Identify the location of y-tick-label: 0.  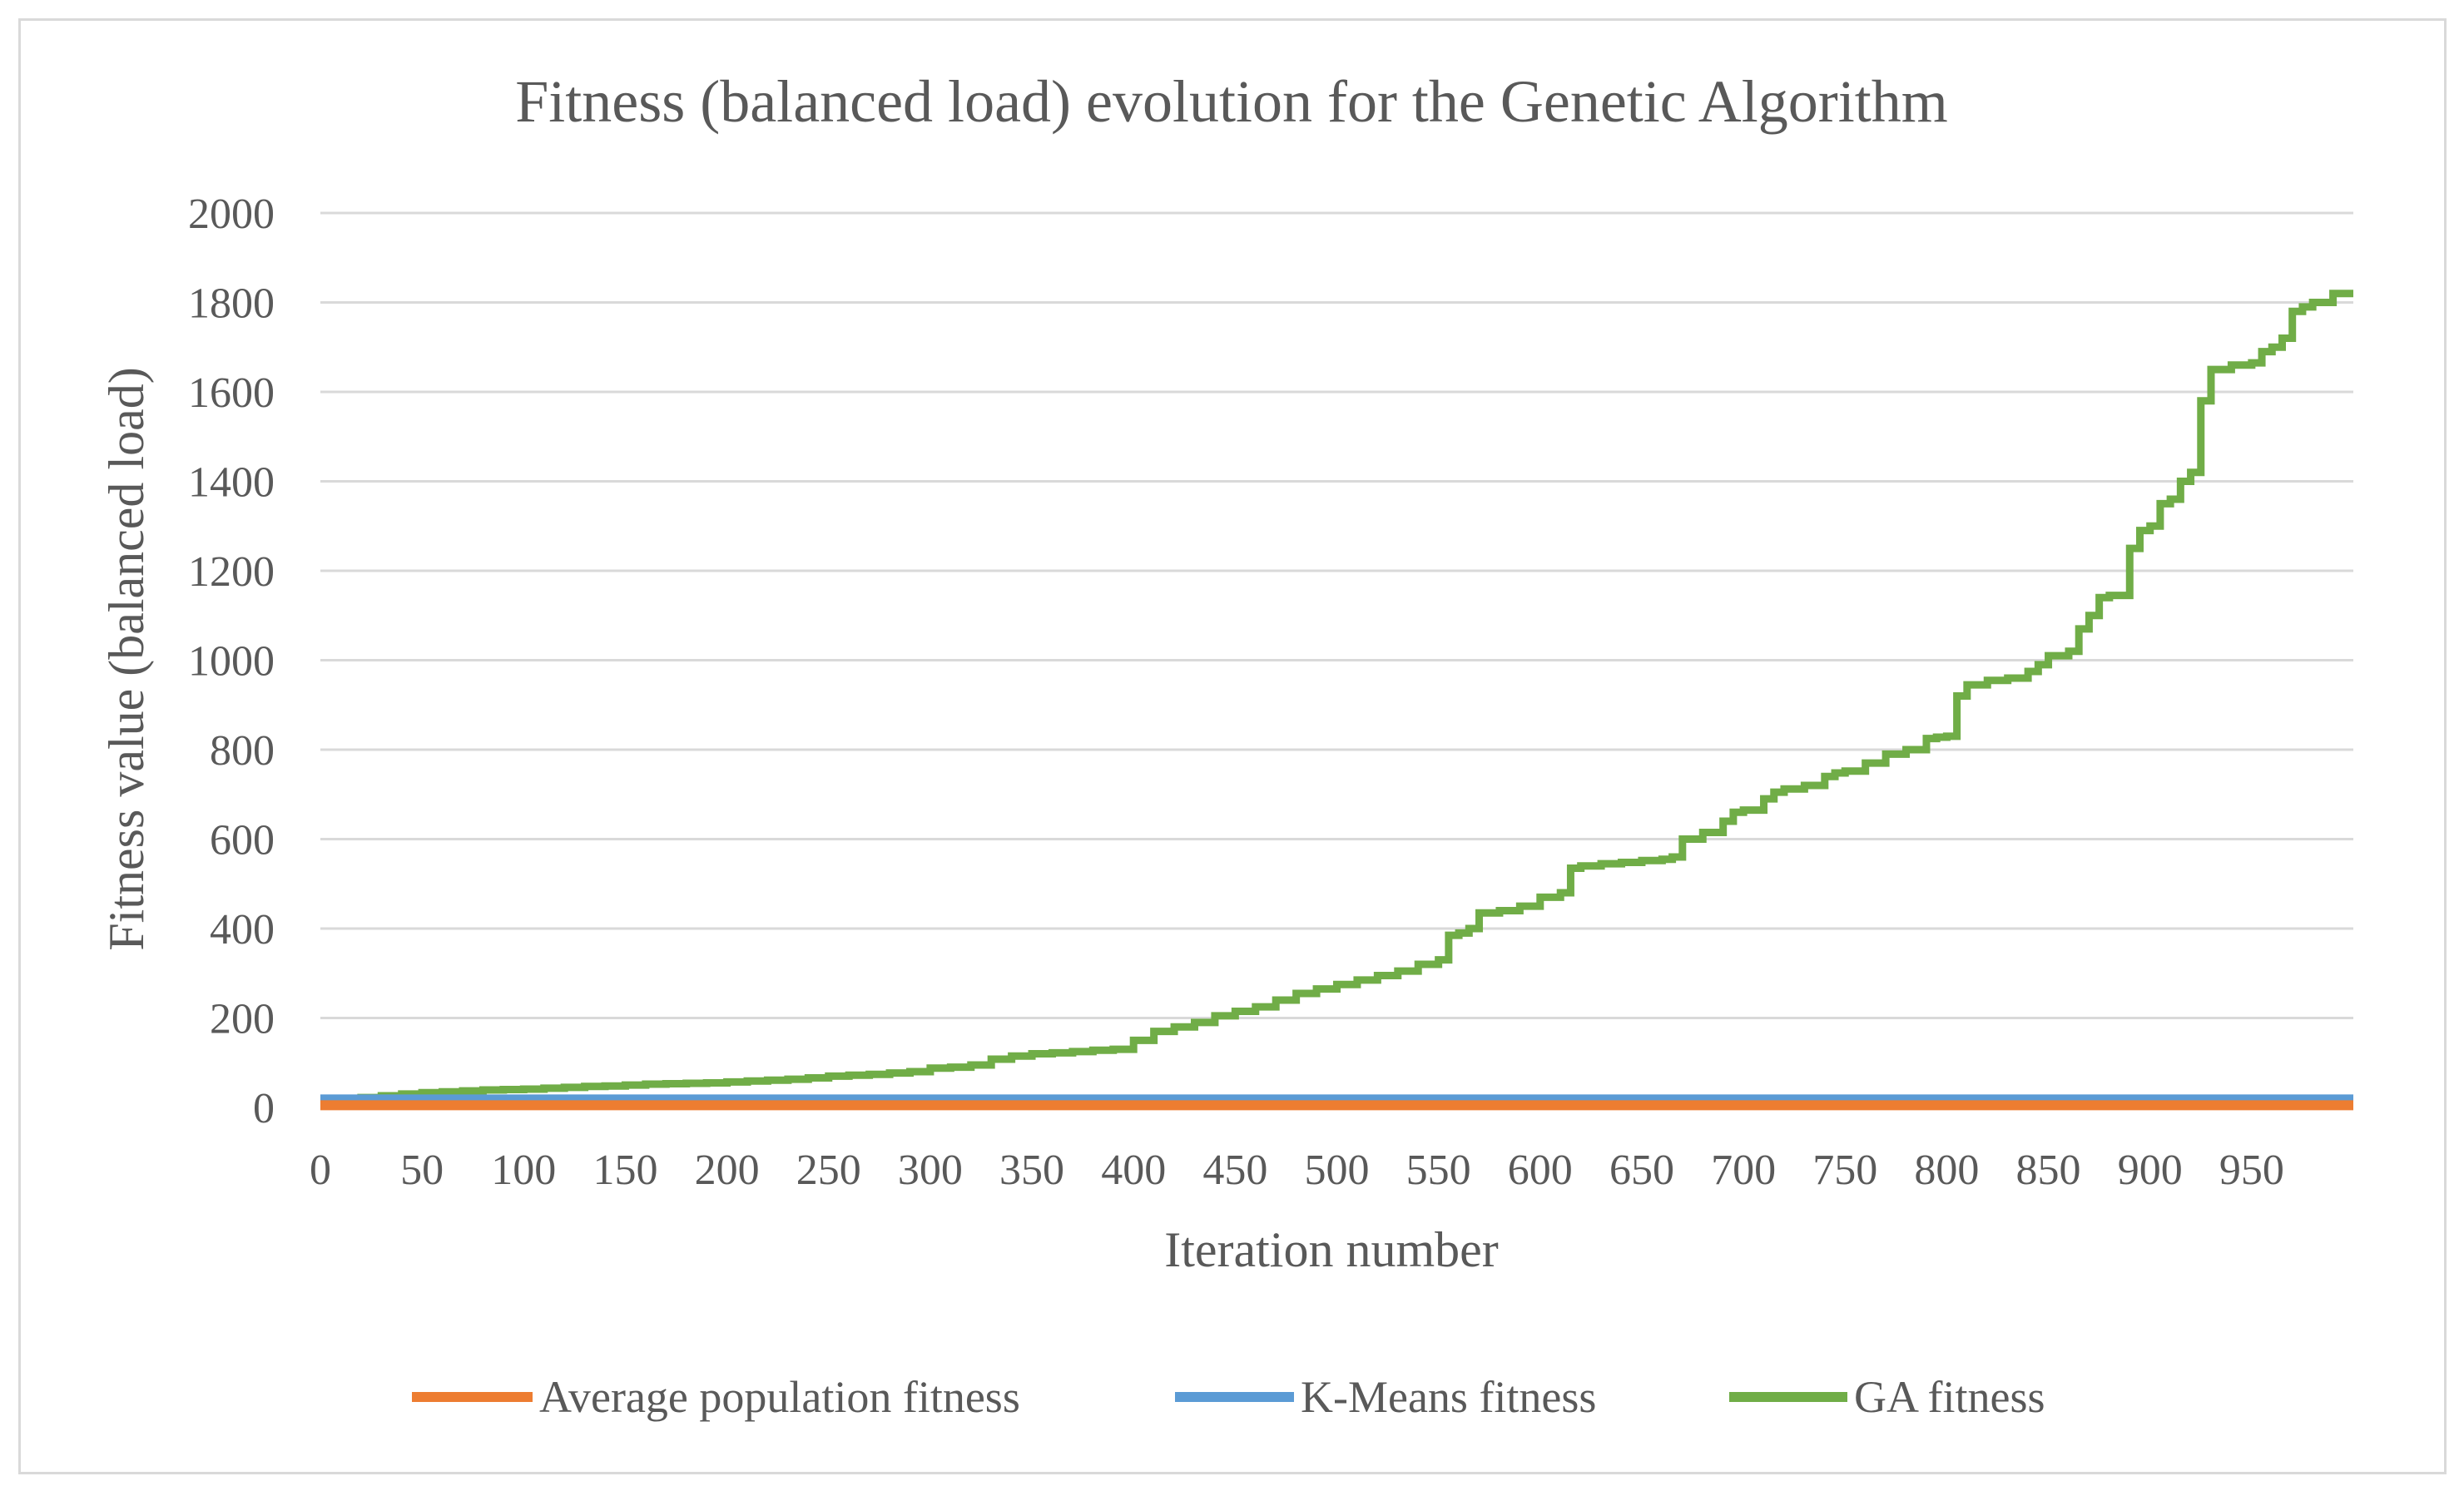
(264, 1108).